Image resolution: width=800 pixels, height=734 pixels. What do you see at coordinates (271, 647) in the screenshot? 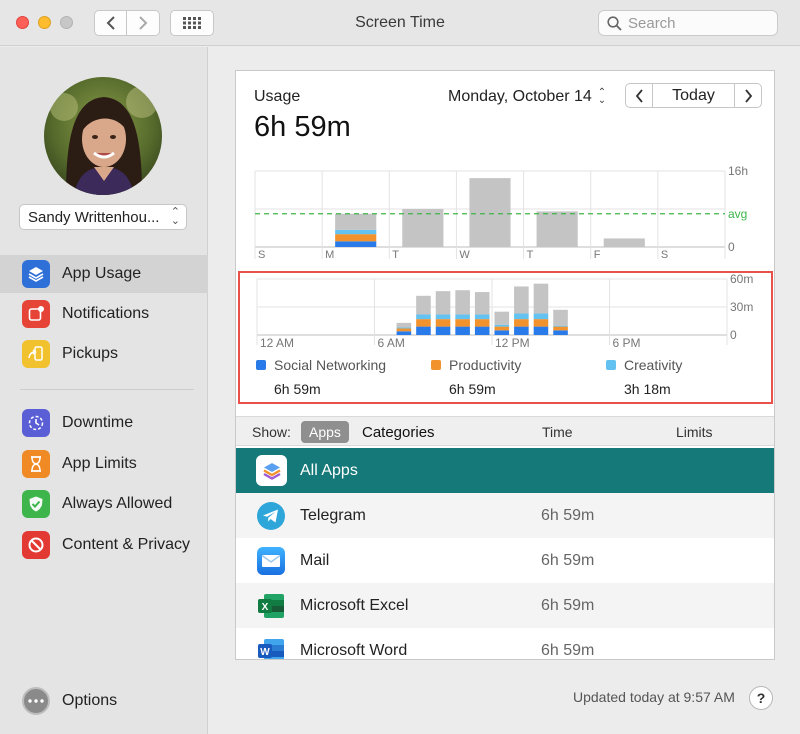
I see `word-icon: W` at bounding box center [271, 647].